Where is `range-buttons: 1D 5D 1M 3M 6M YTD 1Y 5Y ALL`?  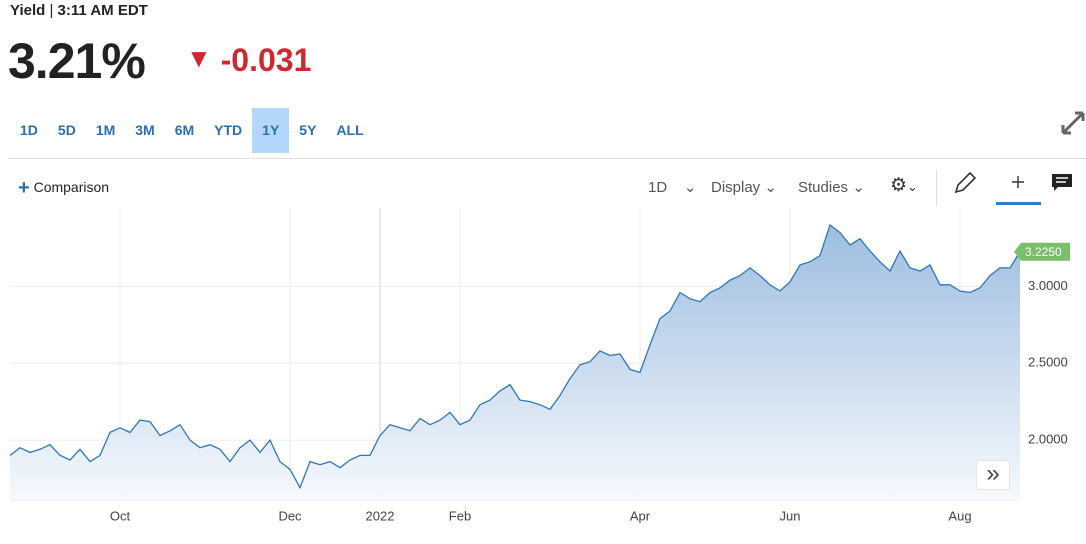
range-buttons: 1D 5D 1M 3M 6M YTD 1Y 5Y ALL is located at coordinates (192, 130).